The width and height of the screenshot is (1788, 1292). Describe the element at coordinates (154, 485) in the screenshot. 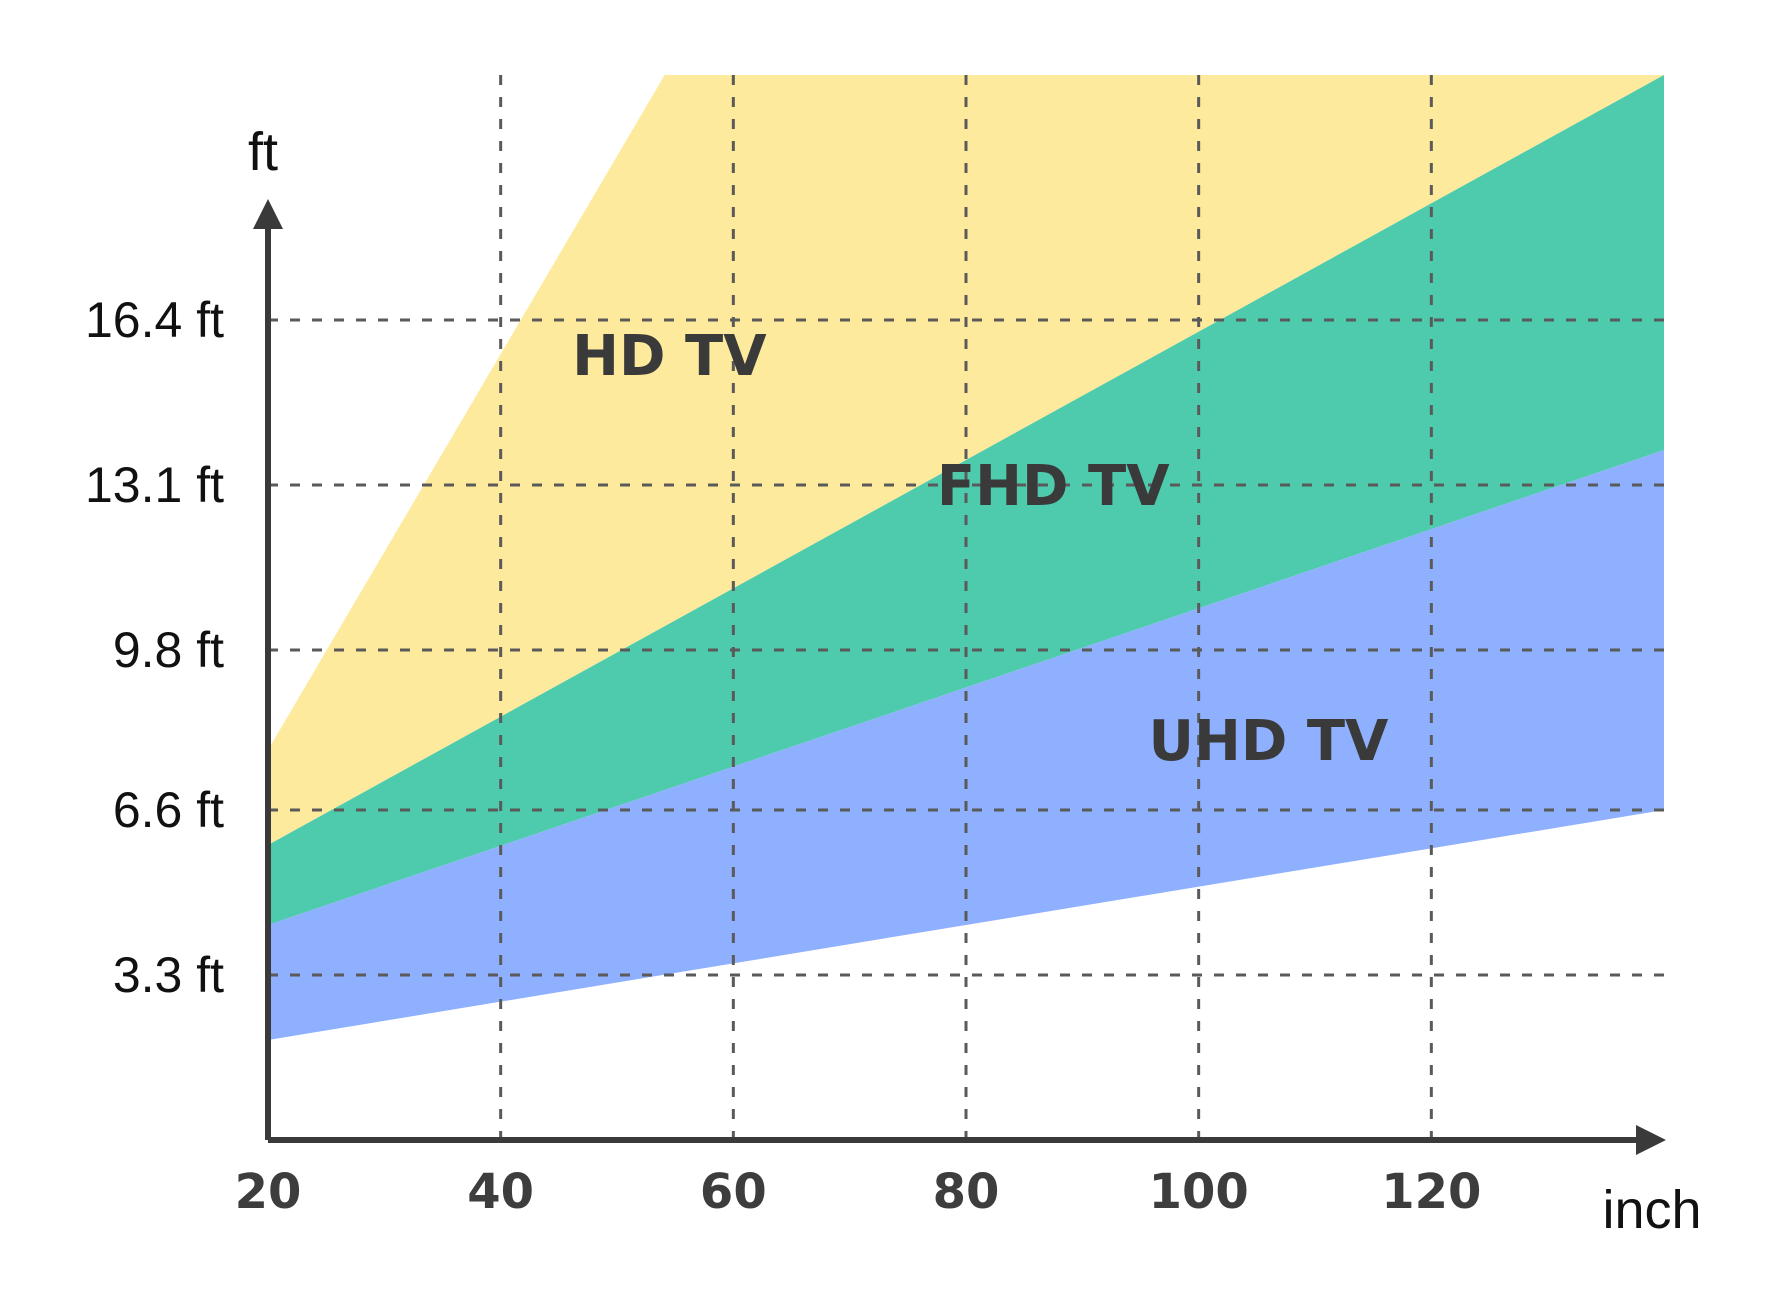

I see `y-tick-label: 13.1 ft` at that location.